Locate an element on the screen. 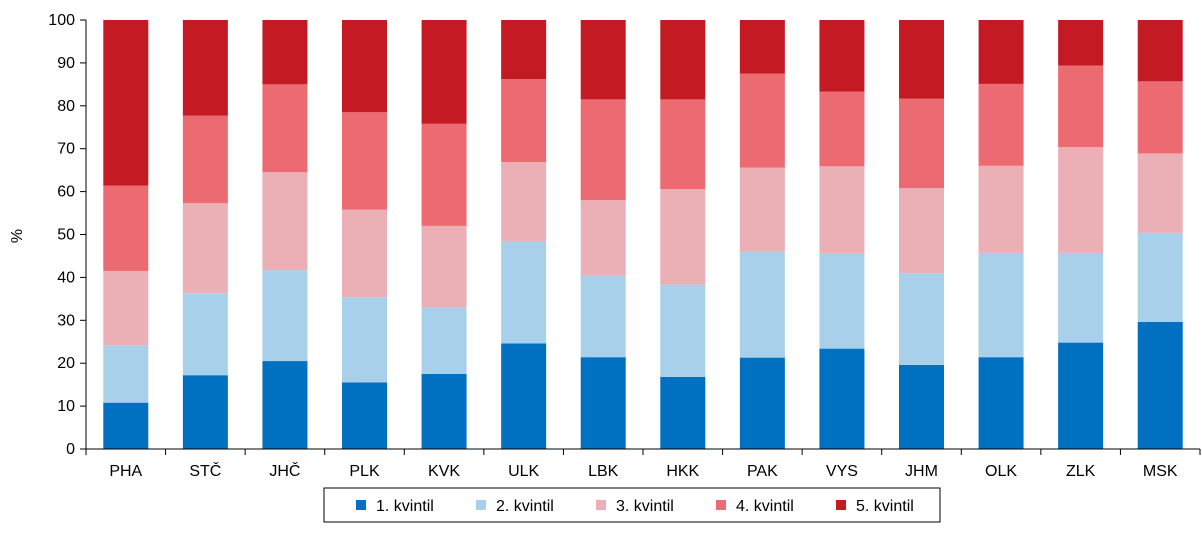 The height and width of the screenshot is (551, 1202). bar-STČ-series-2 is located at coordinates (205, 334).